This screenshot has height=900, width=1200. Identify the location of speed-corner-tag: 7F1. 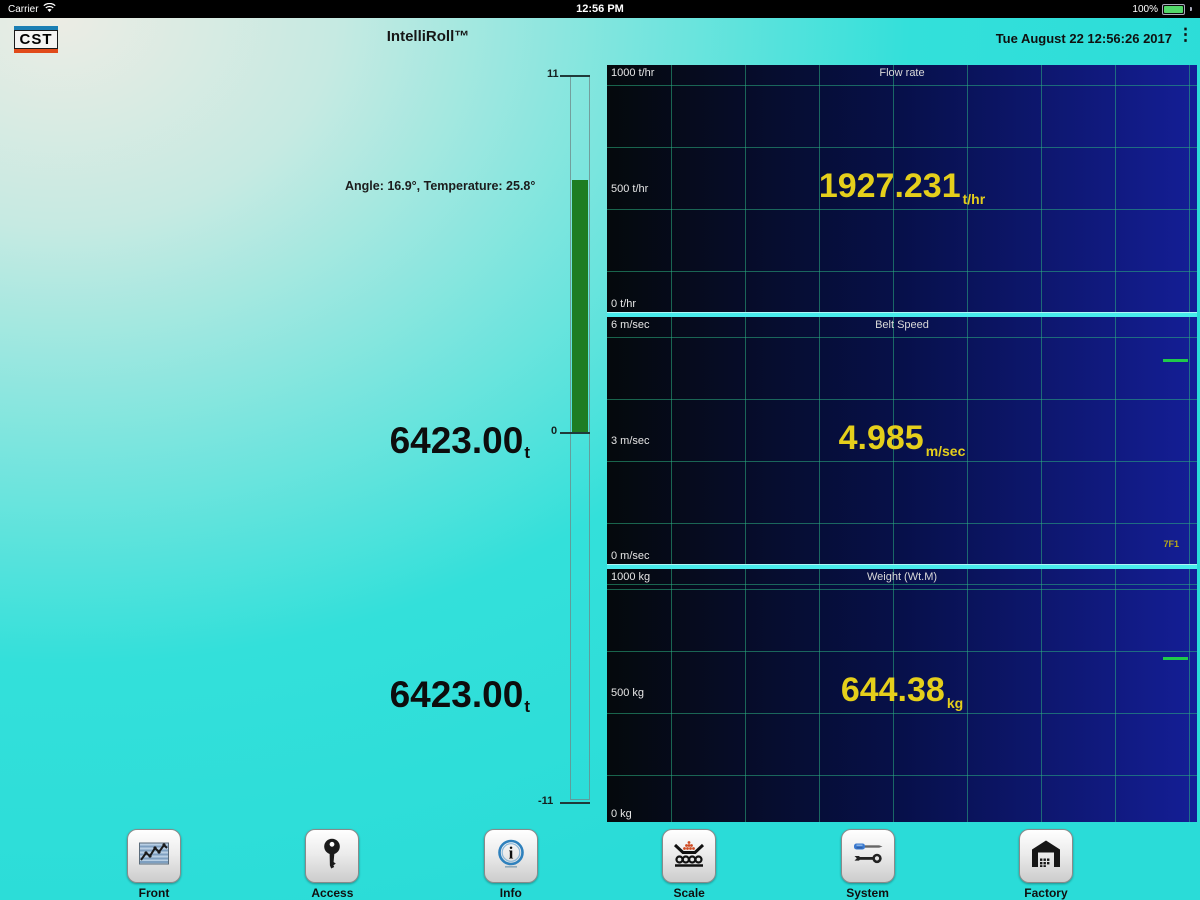
(1171, 544).